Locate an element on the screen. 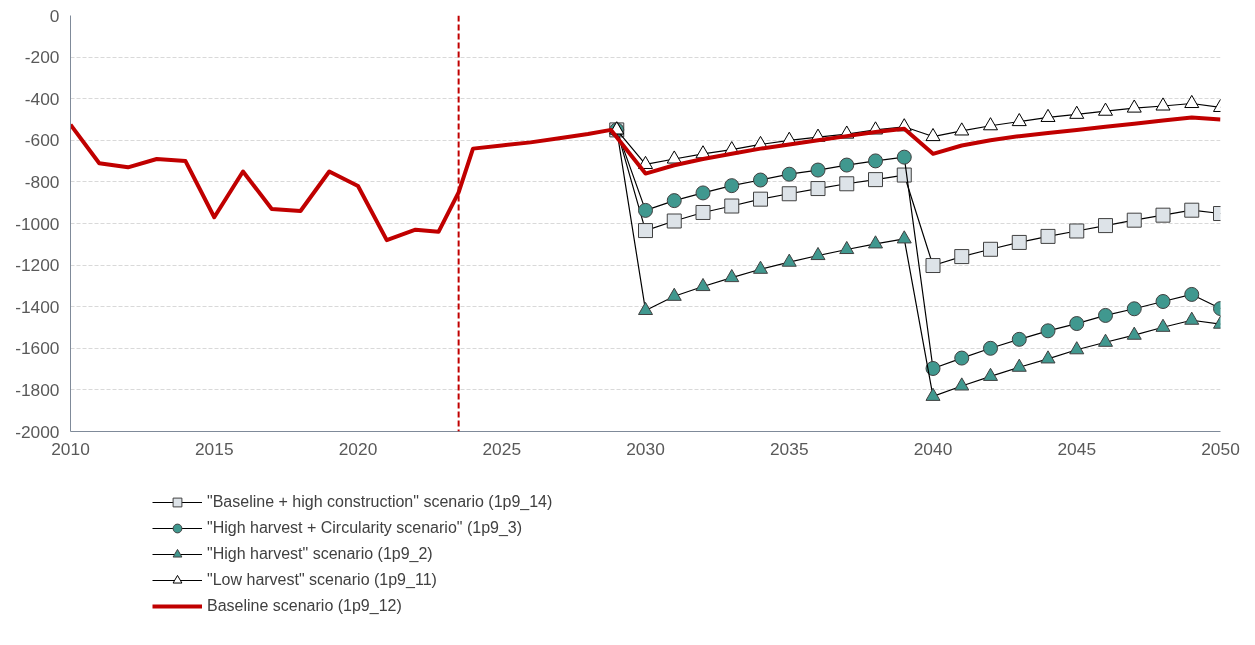 This screenshot has width=1255, height=645. x-tick-label: 2050 is located at coordinates (1220, 448).